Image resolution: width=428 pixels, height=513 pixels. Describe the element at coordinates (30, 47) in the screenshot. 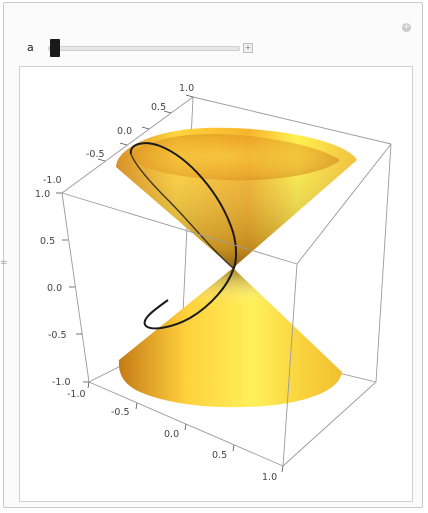

I see `parameter-label: a` at that location.